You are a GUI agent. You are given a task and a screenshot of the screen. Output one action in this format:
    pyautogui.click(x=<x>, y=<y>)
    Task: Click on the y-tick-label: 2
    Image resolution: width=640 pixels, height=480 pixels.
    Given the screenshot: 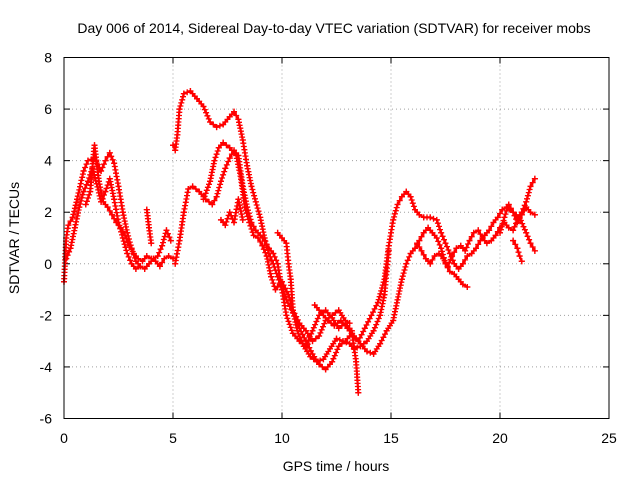 What is the action you would take?
    pyautogui.click(x=48, y=212)
    